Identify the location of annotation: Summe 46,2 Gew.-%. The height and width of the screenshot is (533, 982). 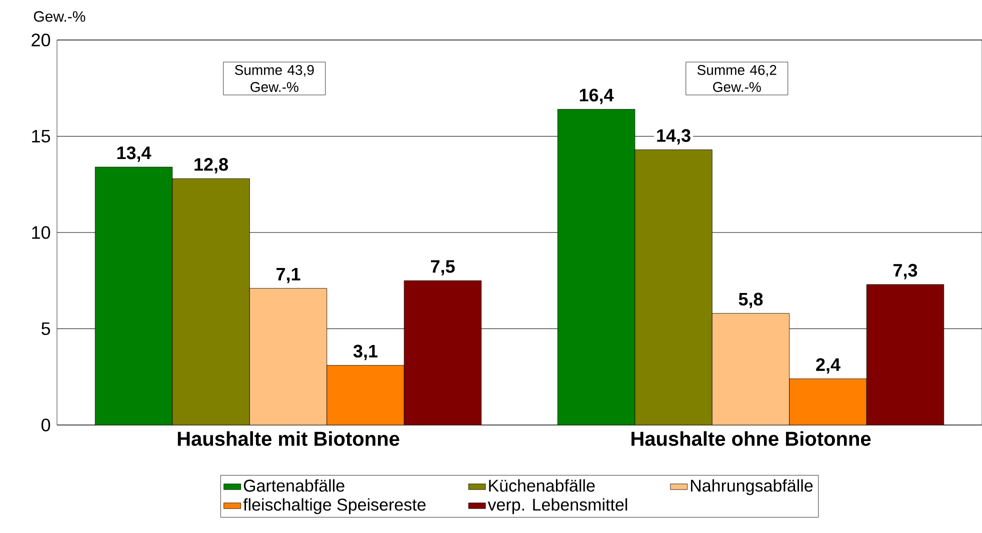
(736, 78).